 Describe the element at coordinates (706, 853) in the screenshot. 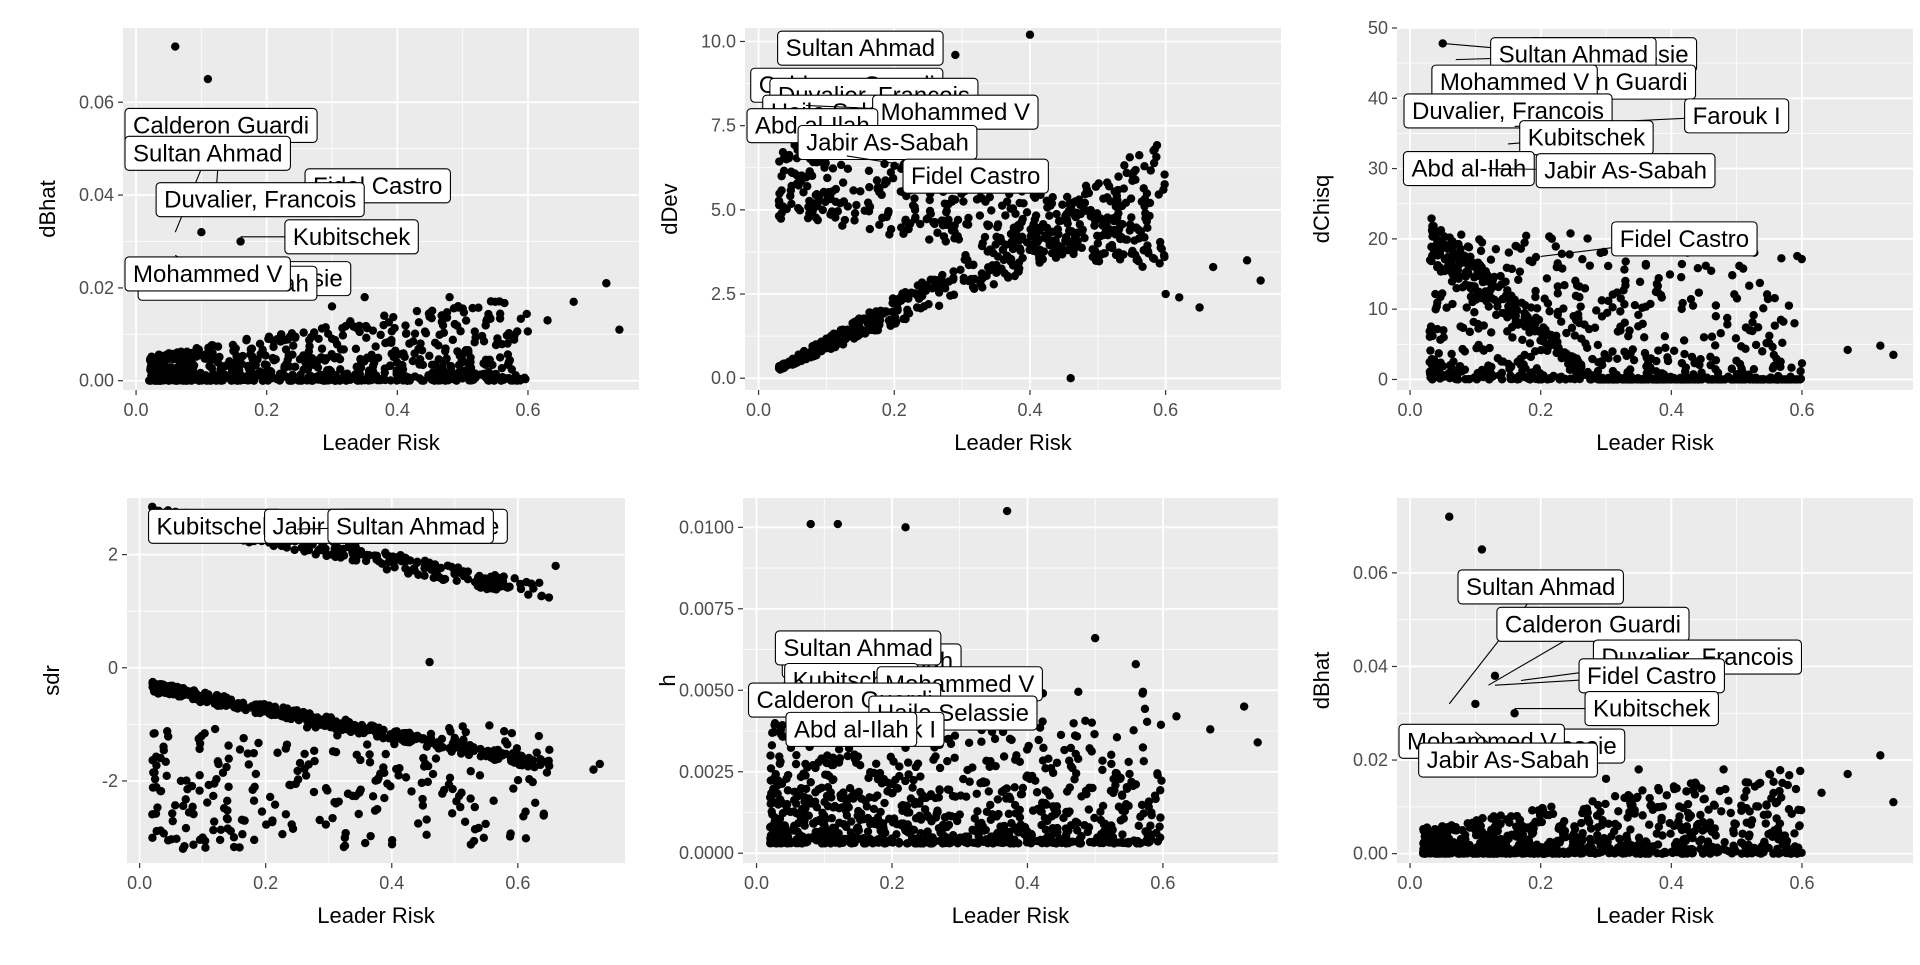

I see `y-tick-label: 0.0000` at that location.